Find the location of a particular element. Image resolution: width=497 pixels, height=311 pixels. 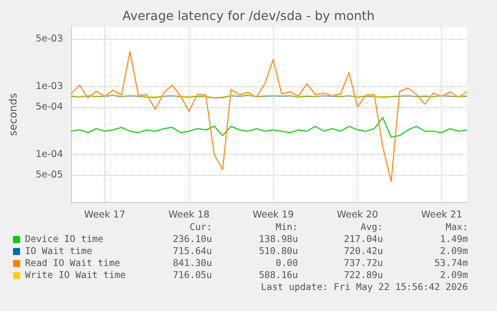

x-tick-label: Week 21 is located at coordinates (441, 215).